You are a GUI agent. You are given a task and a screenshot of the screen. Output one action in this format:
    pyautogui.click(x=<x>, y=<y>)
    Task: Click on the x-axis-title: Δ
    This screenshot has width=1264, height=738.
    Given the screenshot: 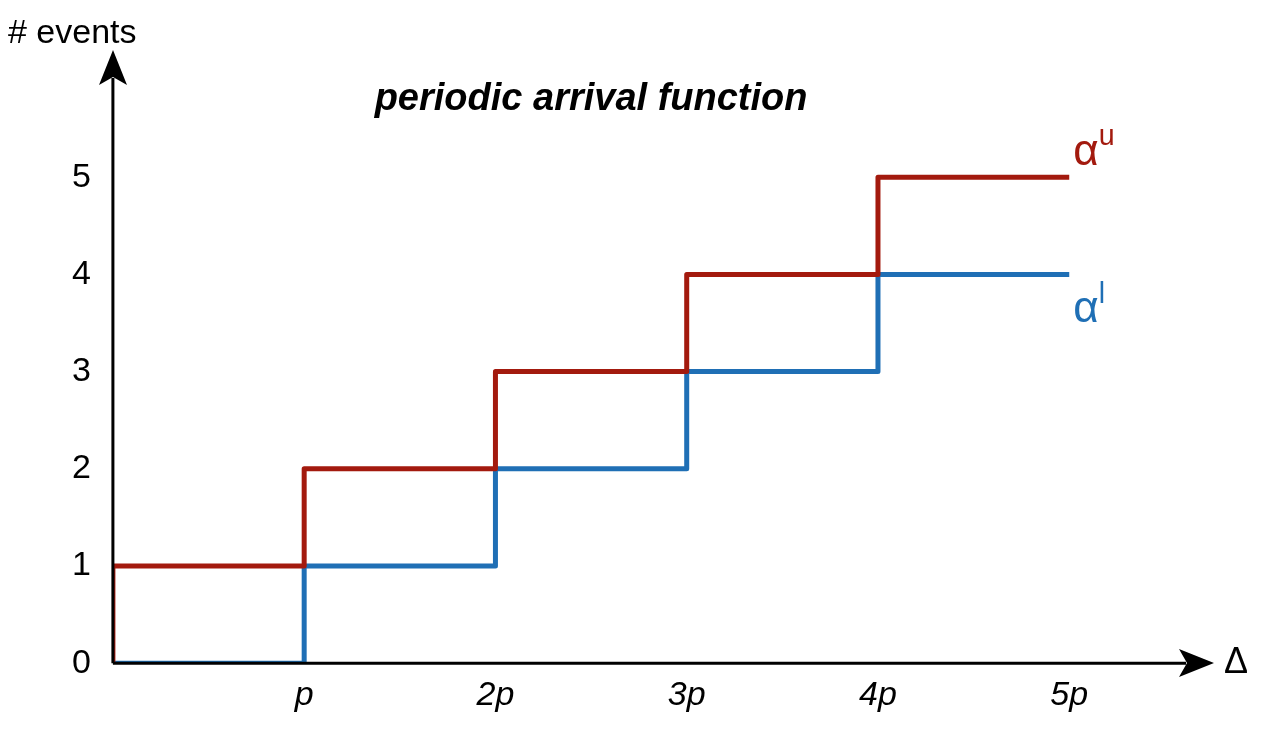 What is the action you would take?
    pyautogui.click(x=1236, y=661)
    